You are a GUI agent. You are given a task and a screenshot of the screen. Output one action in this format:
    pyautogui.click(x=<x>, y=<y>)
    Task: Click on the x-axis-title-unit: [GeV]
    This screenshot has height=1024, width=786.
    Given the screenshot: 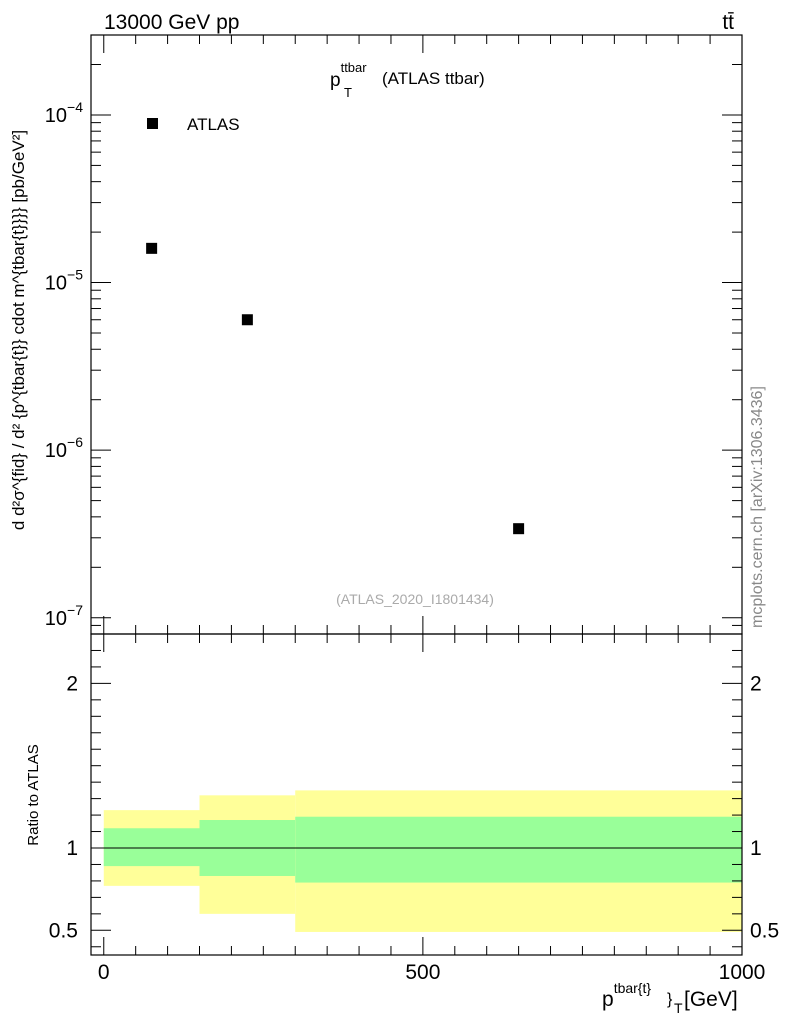 What is the action you would take?
    pyautogui.click(x=711, y=999)
    